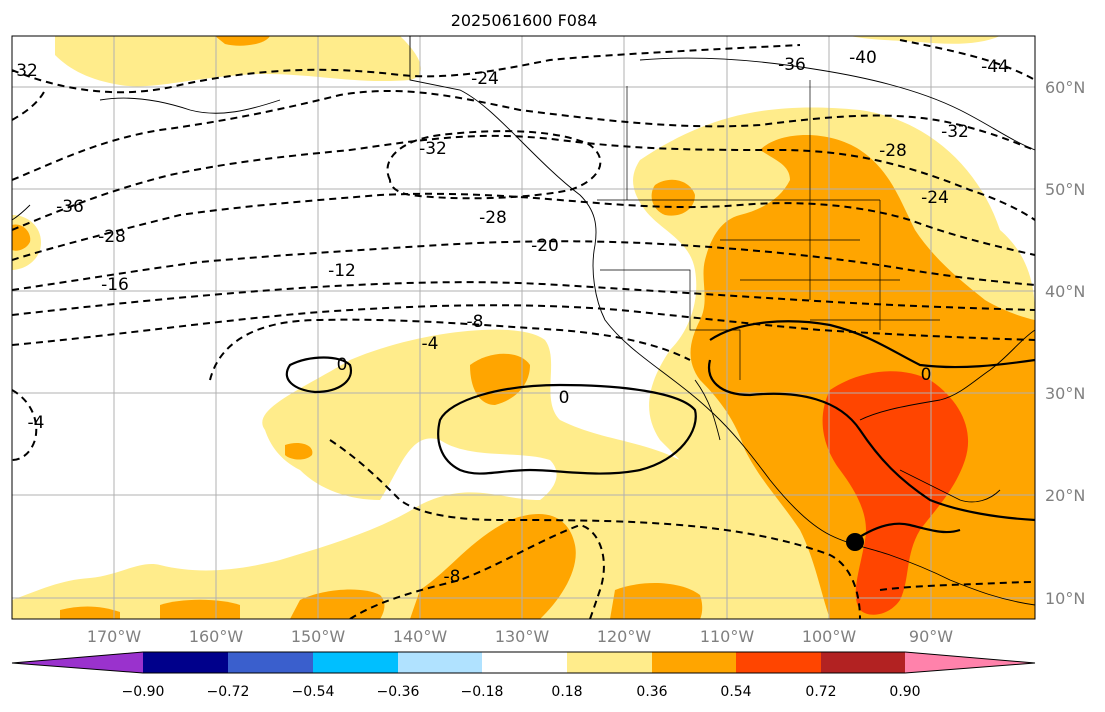 Image resolution: width=1105 pixels, height=712 pixels. What do you see at coordinates (482, 692) in the screenshot?
I see `colorbar-tick-label: −0.18` at bounding box center [482, 692].